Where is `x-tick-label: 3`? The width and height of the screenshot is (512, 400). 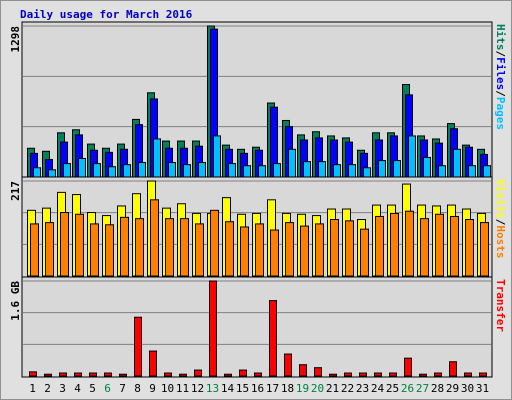 x-tick-label: 3 is located at coordinates (62, 388).